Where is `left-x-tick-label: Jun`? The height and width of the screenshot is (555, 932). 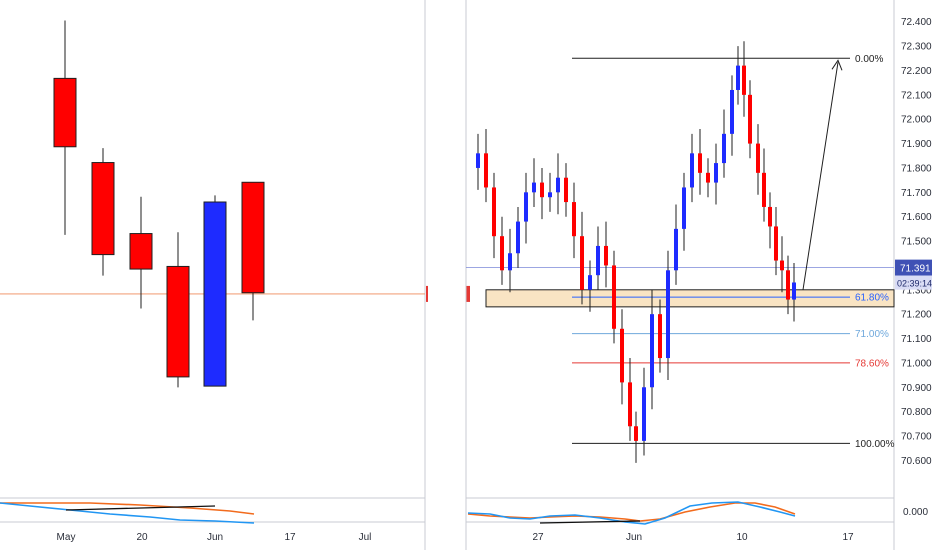 left-x-tick-label: Jun is located at coordinates (215, 537).